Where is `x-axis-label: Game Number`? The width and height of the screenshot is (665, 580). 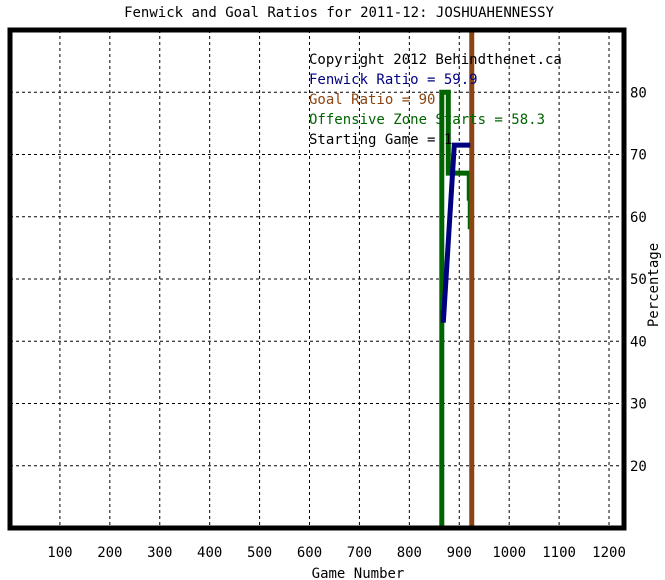
x-axis-label: Game Number is located at coordinates (358, 573).